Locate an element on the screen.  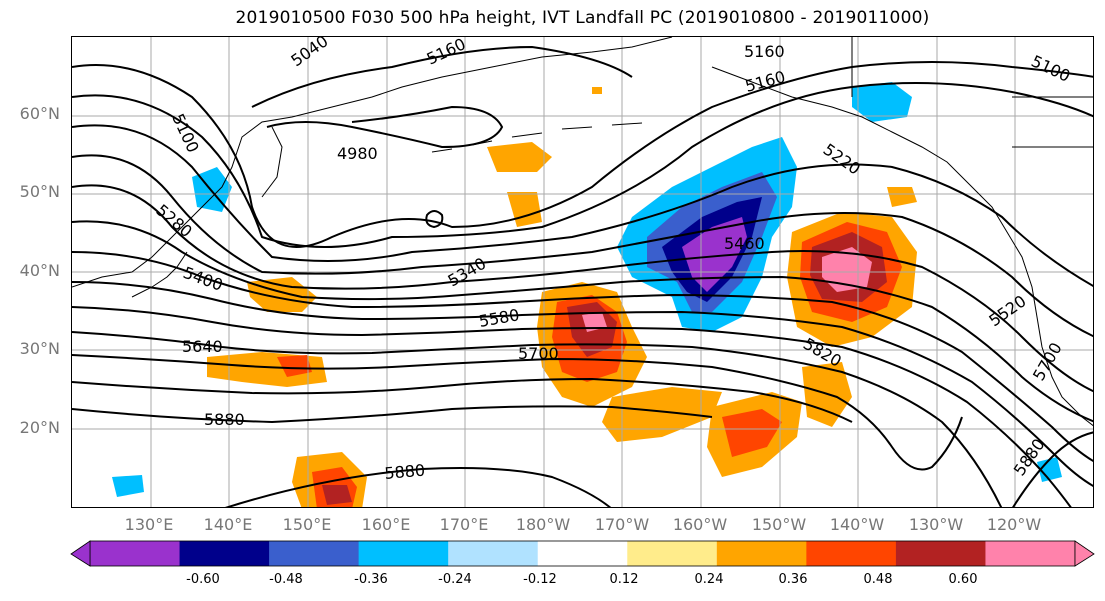
contour-label: 5640 is located at coordinates (202, 346).